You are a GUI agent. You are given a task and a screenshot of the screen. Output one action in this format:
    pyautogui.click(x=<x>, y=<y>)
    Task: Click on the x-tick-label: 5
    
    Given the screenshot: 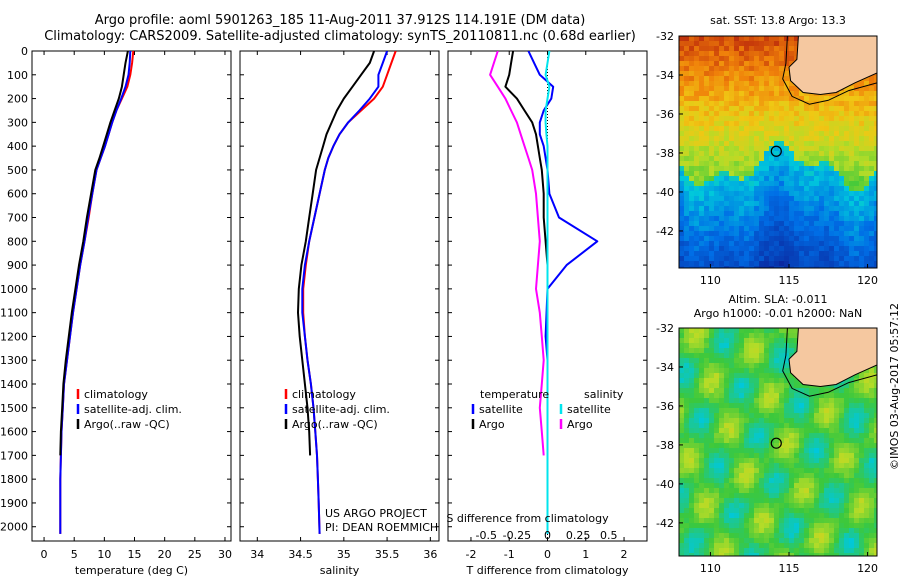 What is the action you would take?
    pyautogui.click(x=74, y=554)
    